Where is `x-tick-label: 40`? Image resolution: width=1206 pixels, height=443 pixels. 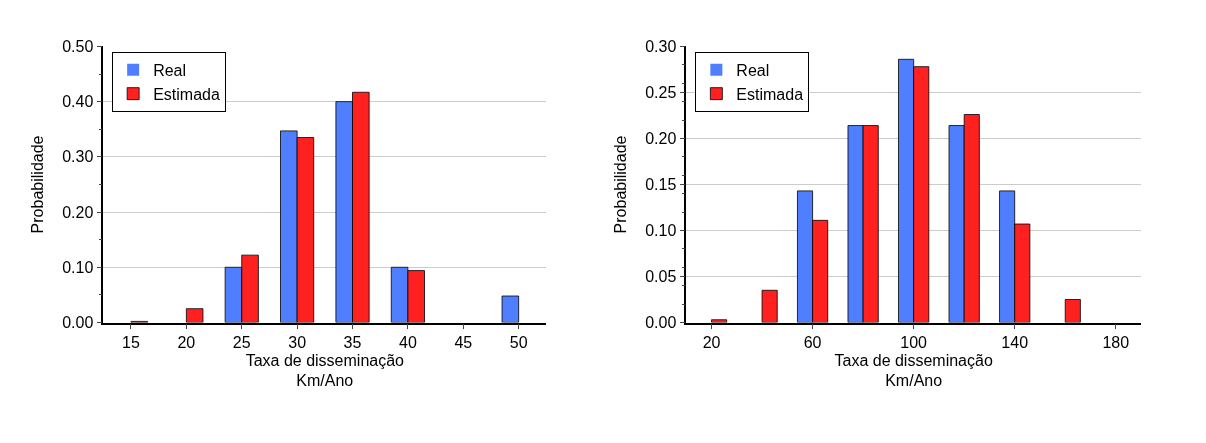 x-tick-label: 40 is located at coordinates (408, 343).